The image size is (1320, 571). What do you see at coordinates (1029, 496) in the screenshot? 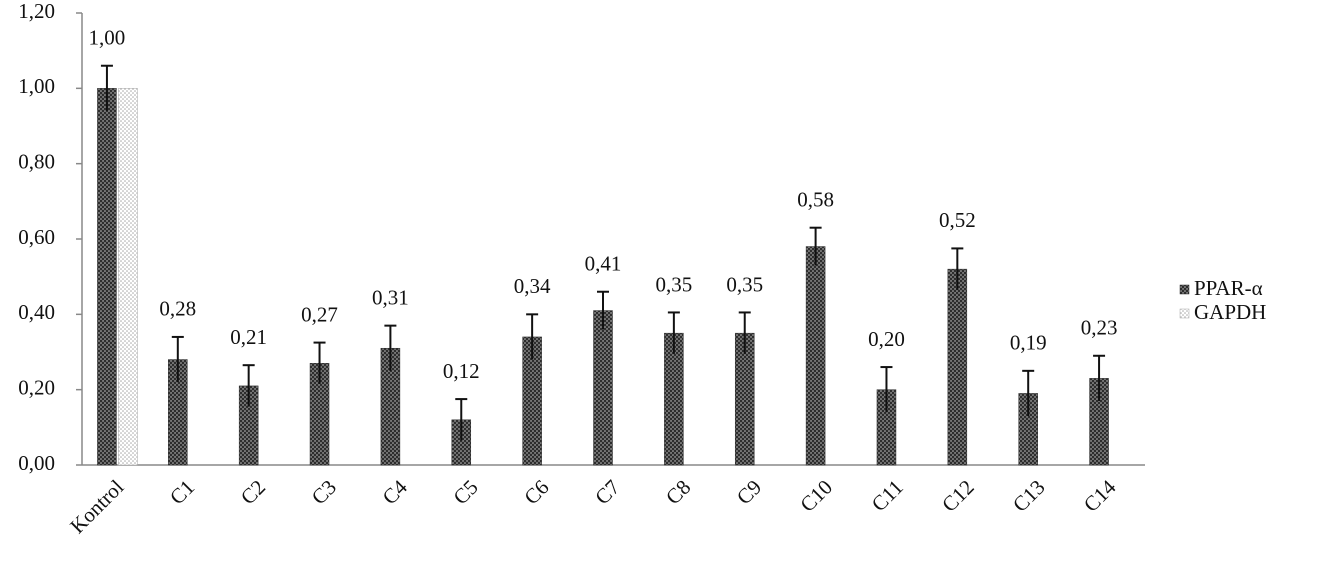
I see `x-tick-label: C13` at bounding box center [1029, 496].